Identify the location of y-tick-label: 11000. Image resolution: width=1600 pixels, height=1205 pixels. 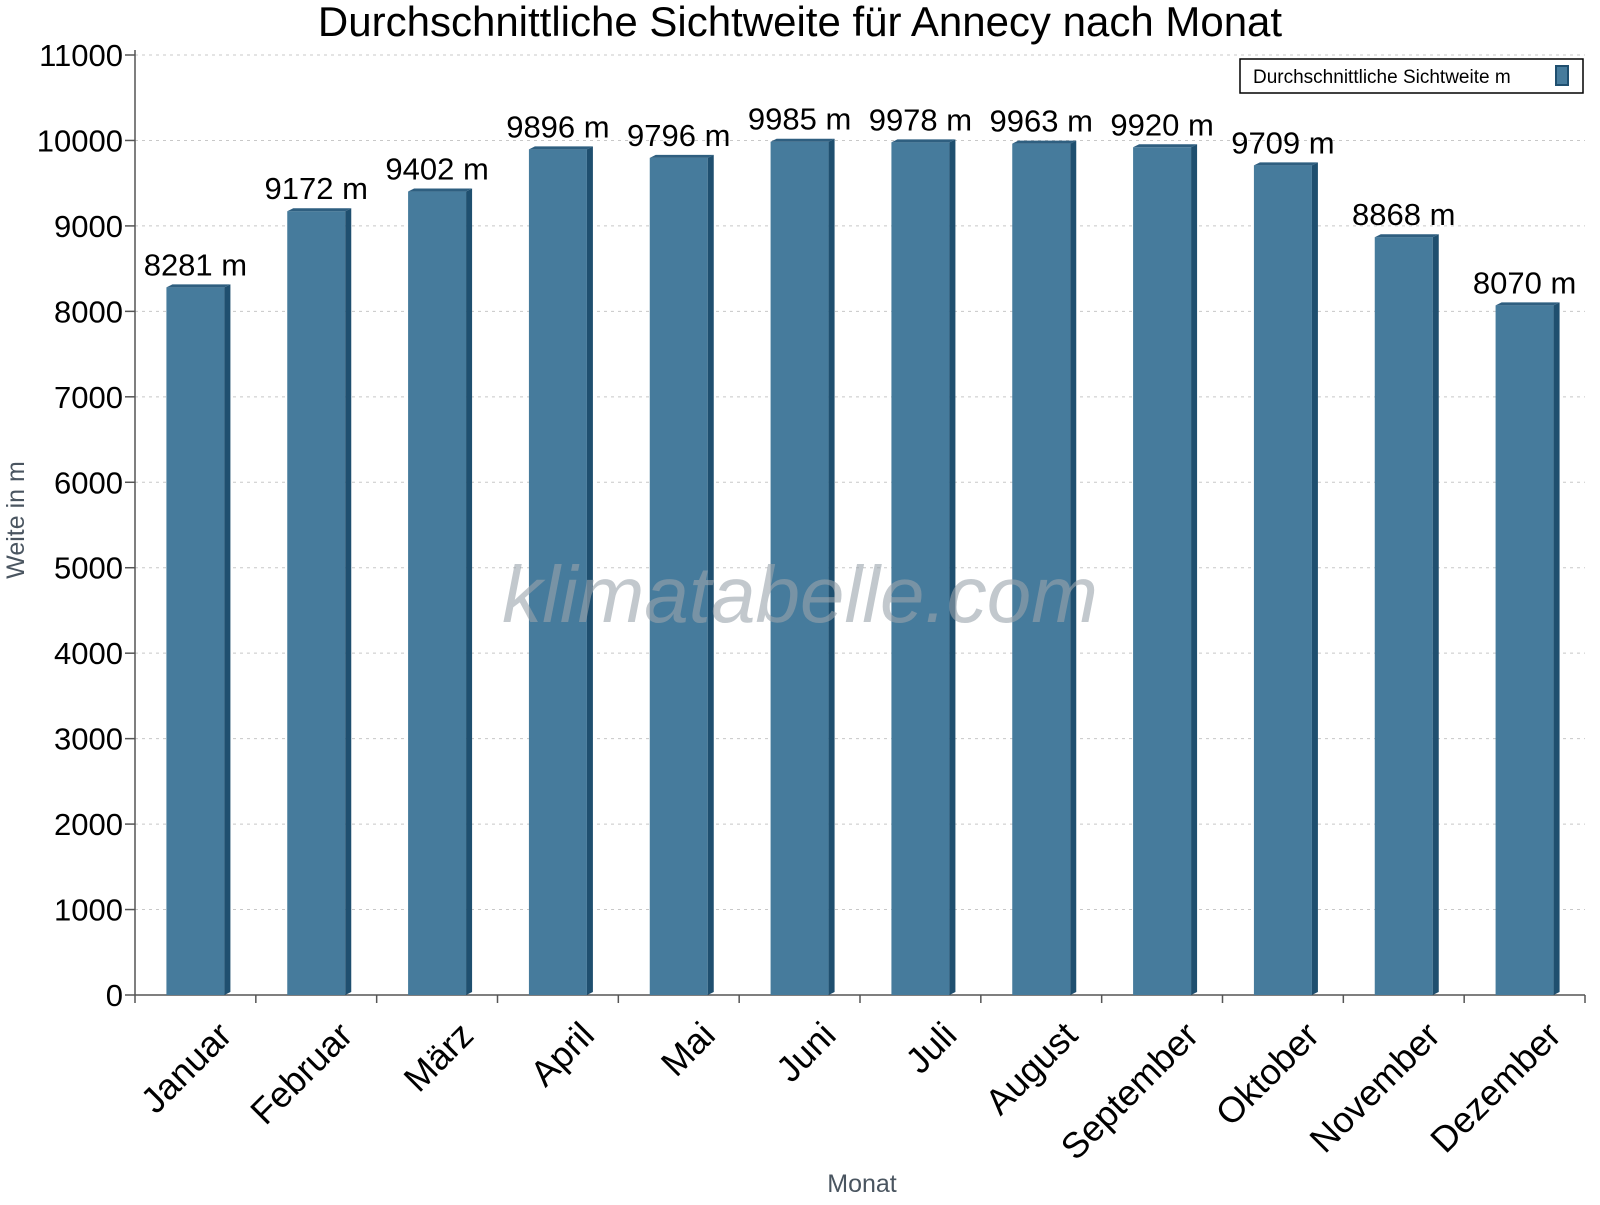
(81, 55).